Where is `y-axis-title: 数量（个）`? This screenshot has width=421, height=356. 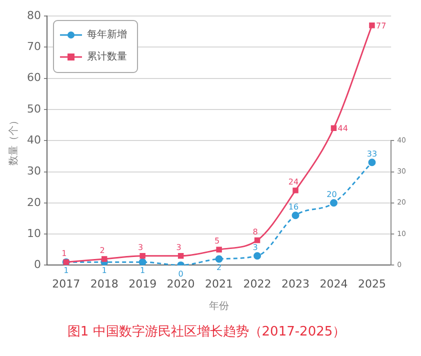 y-axis-title: 数量（个） is located at coordinates (14, 141).